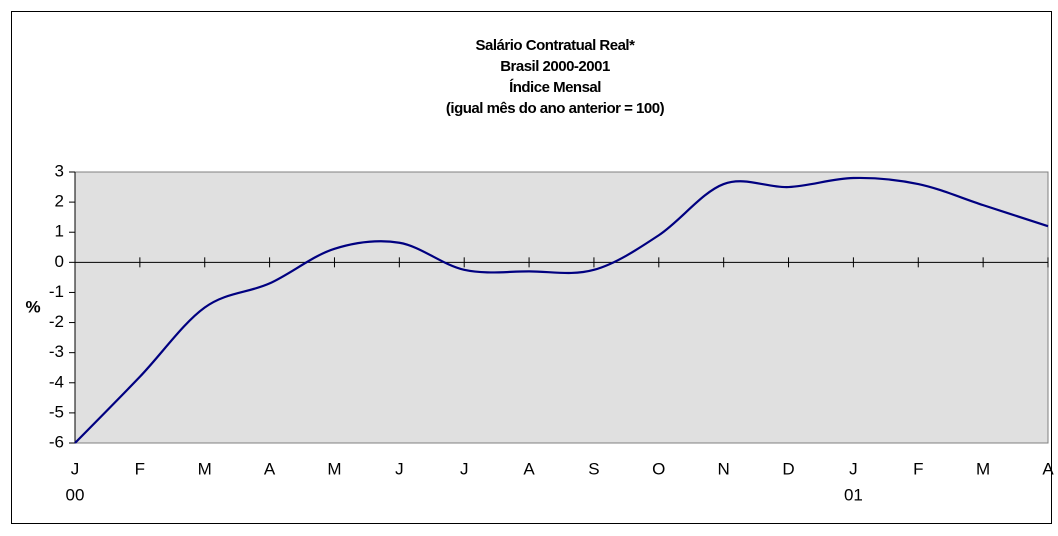  Describe the element at coordinates (56, 411) in the screenshot. I see `y-tick-label: -5` at that location.